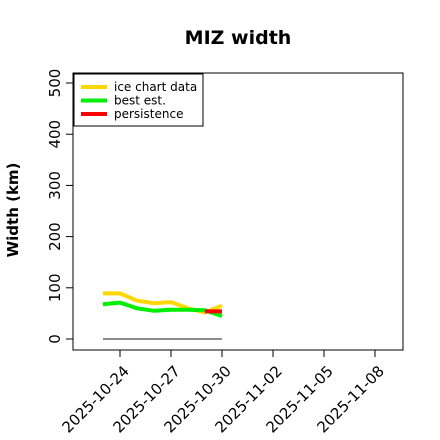 Image resolution: width=440 pixels, height=440 pixels. I want to click on y-axis-label: Width (km), so click(13, 210).